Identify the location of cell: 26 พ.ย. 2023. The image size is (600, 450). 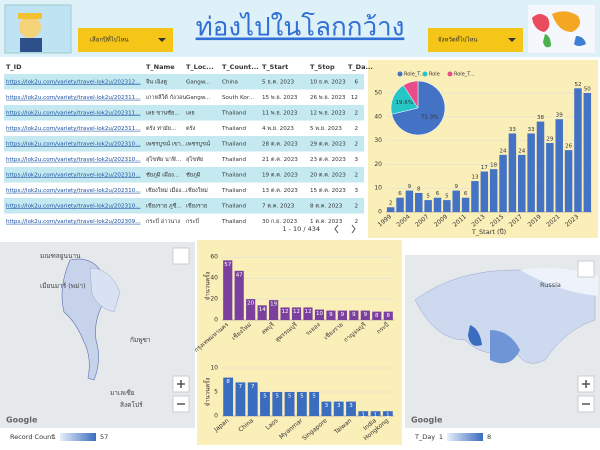
(328, 98).